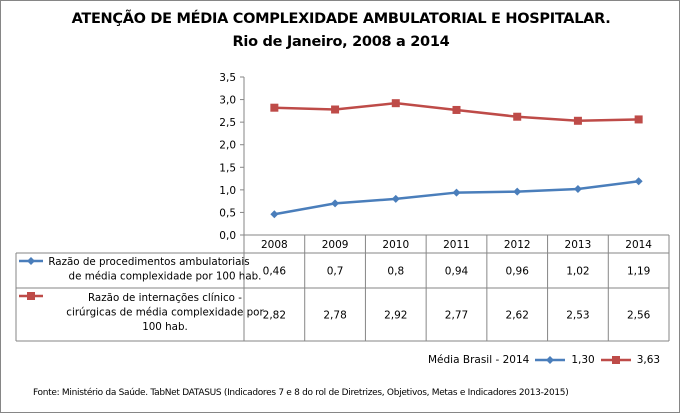 Image resolution: width=680 pixels, height=413 pixels. I want to click on data-label: 0,96, so click(518, 272).